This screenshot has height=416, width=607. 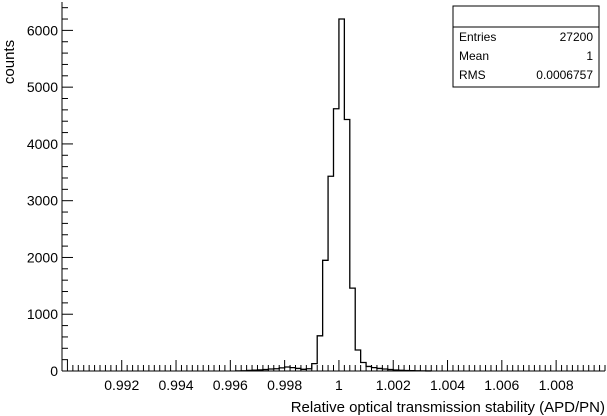 What do you see at coordinates (9, 62) in the screenshot?
I see `y-axis-title: counts` at bounding box center [9, 62].